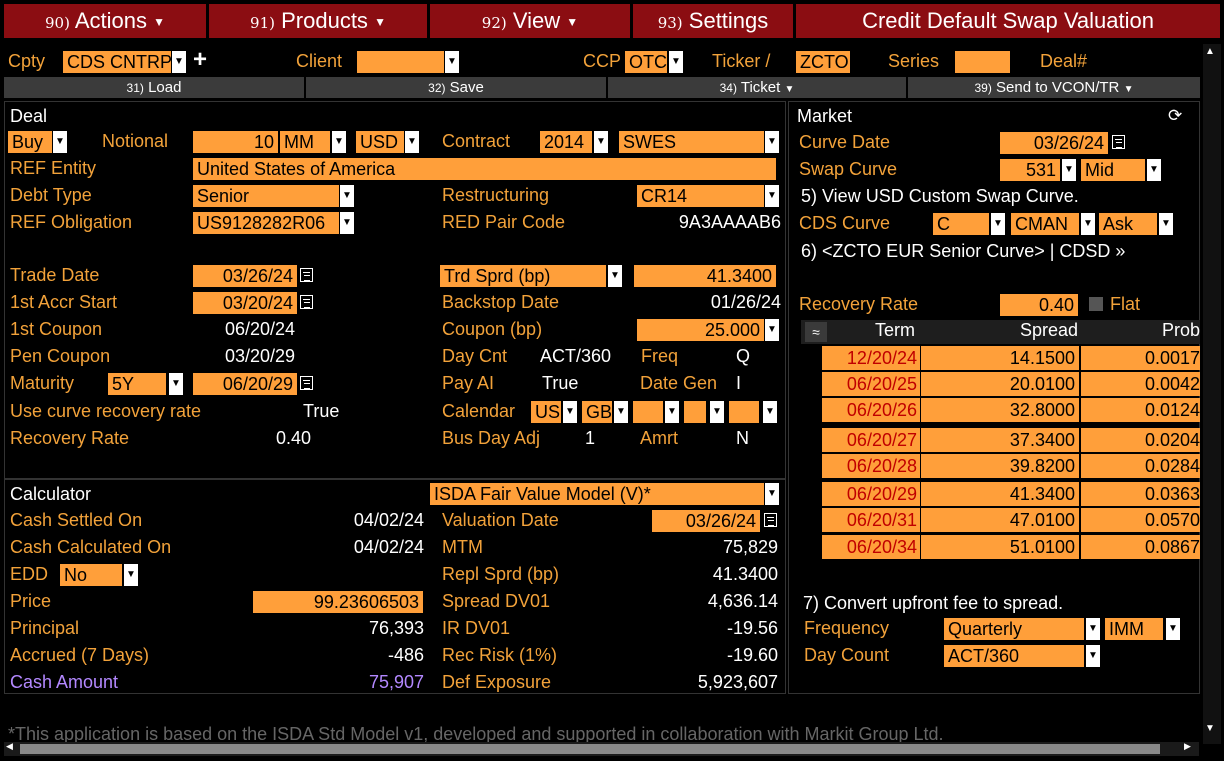  I want to click on calendar1-field: US, so click(546, 412).